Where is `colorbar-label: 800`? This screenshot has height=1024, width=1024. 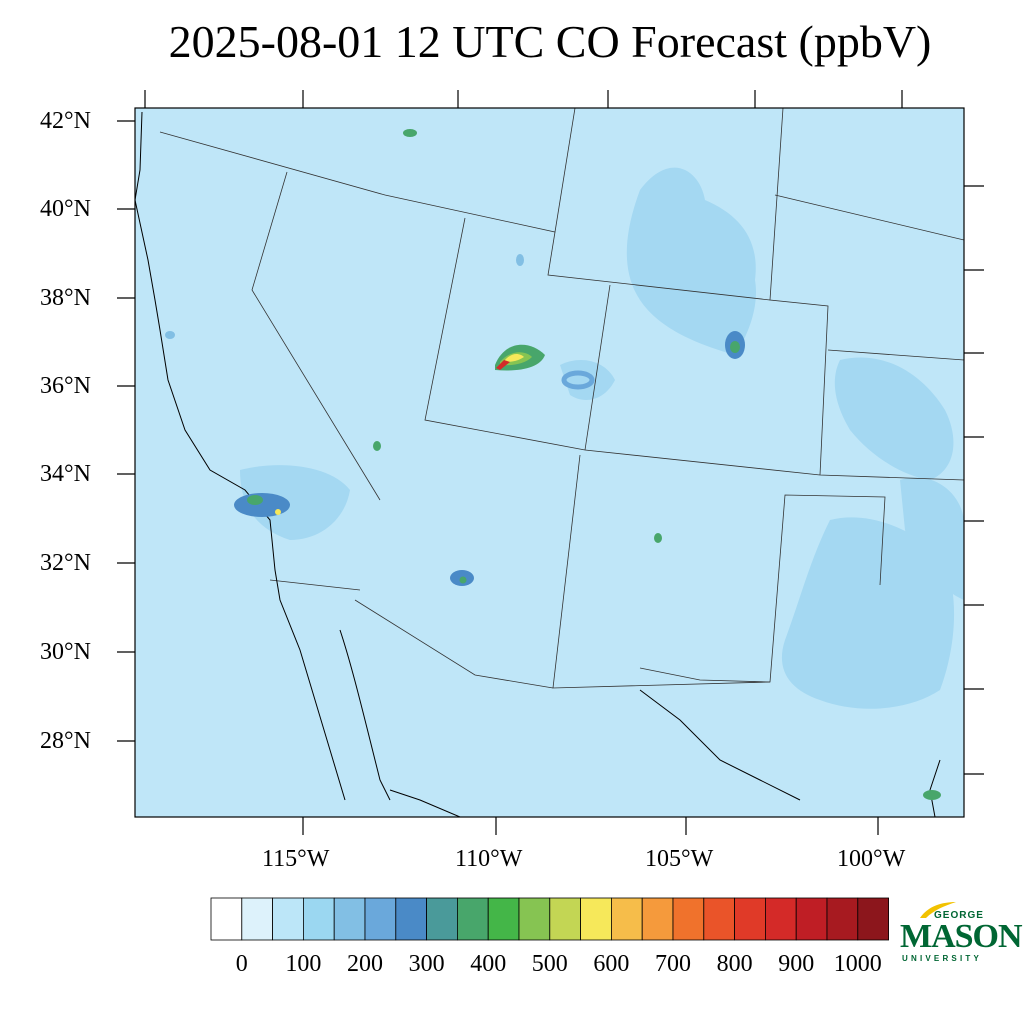 colorbar-label: 800 is located at coordinates (734, 964).